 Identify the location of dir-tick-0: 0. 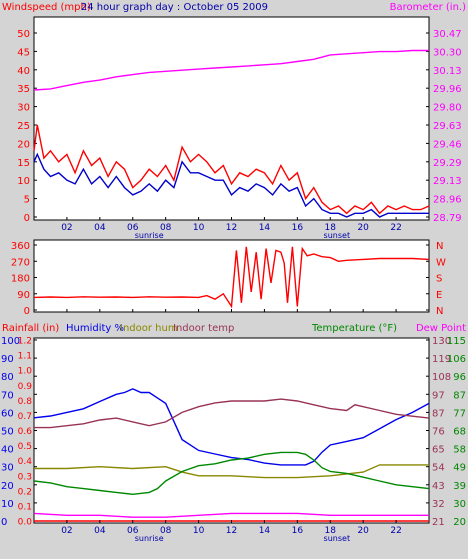
(27, 311).